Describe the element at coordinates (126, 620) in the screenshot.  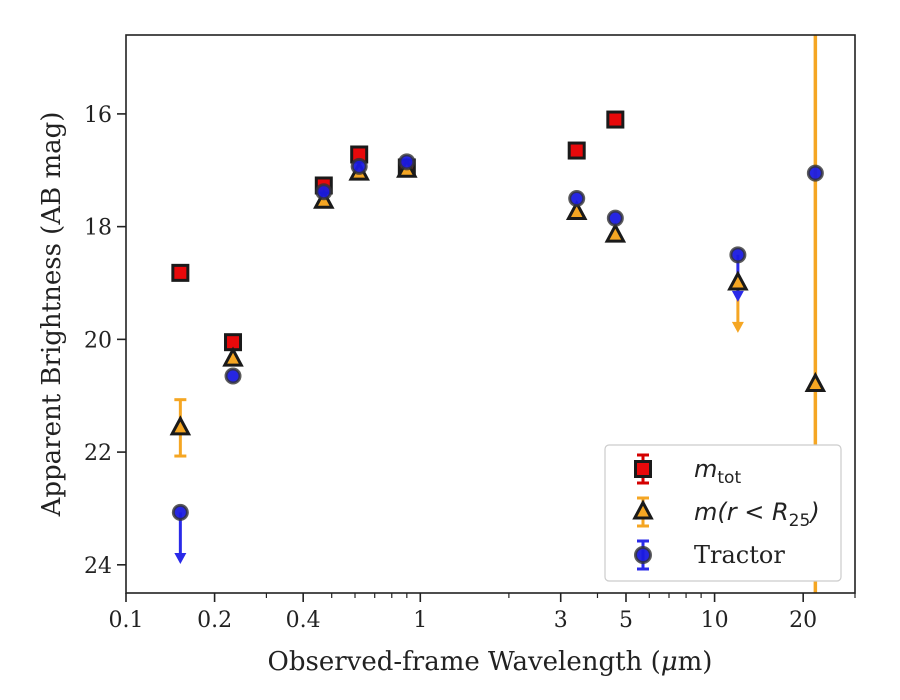
I see `x-tick-label: 0.1` at that location.